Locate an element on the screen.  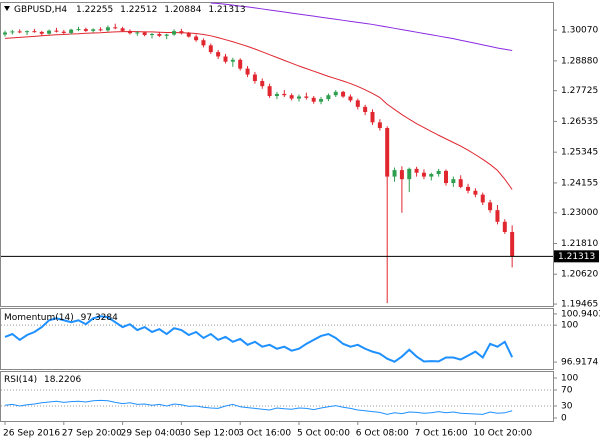
indicator-name: RSI(14) is located at coordinates (20, 380).